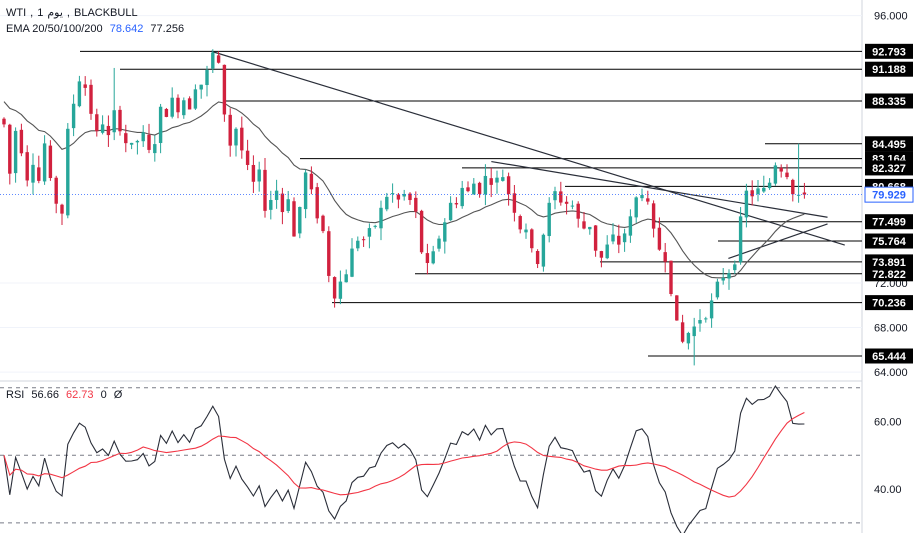 The image size is (918, 533). What do you see at coordinates (889, 69) in the screenshot?
I see `level-badge-91-188: 91.188` at bounding box center [889, 69].